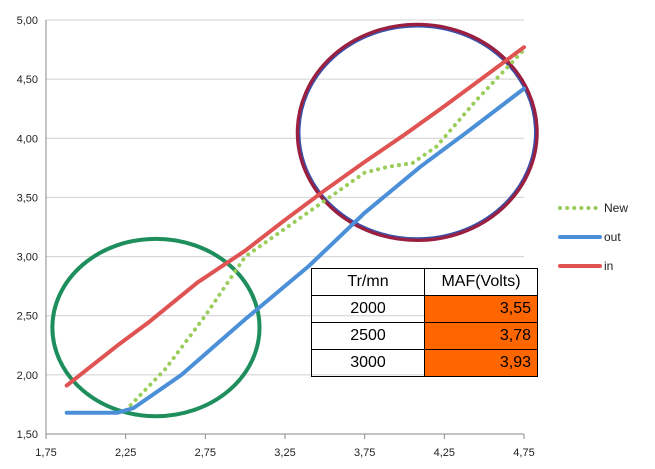  Describe the element at coordinates (125, 453) in the screenshot. I see `x-tick-label: 2,25` at that location.